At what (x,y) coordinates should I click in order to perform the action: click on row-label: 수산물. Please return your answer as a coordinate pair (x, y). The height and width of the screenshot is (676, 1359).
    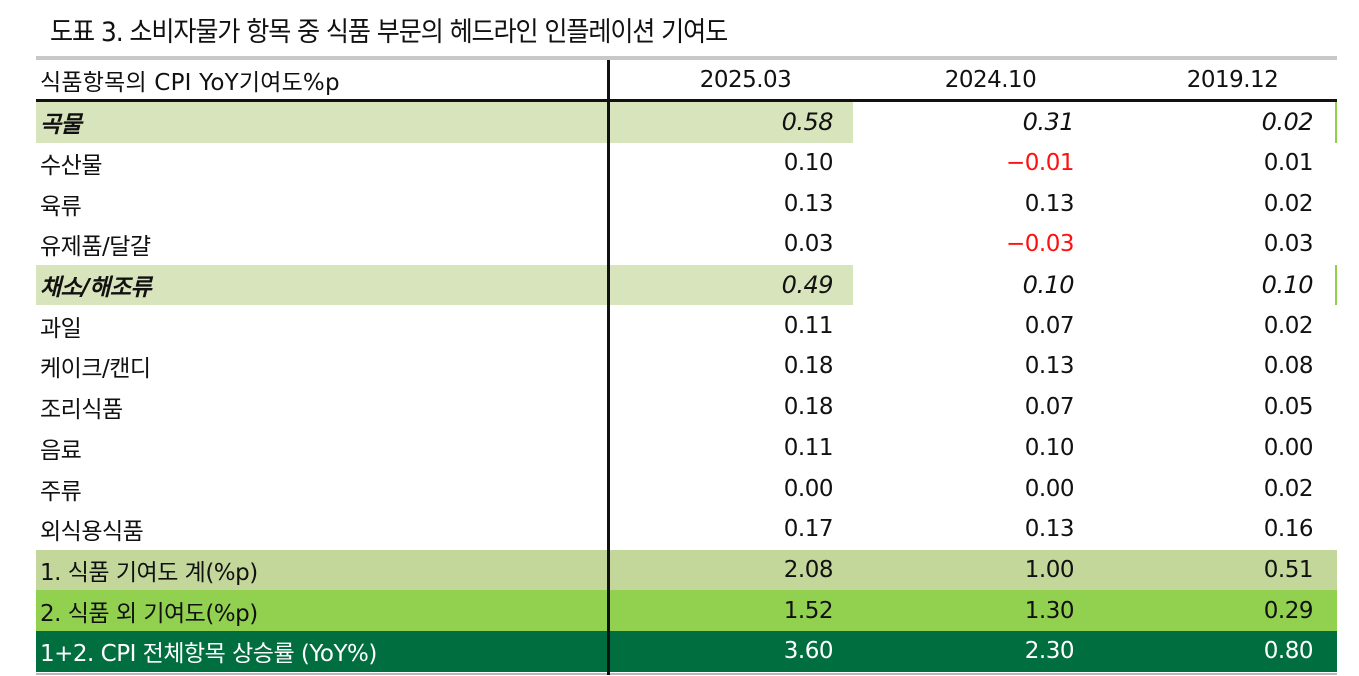
    Looking at the image, I should click on (71, 166).